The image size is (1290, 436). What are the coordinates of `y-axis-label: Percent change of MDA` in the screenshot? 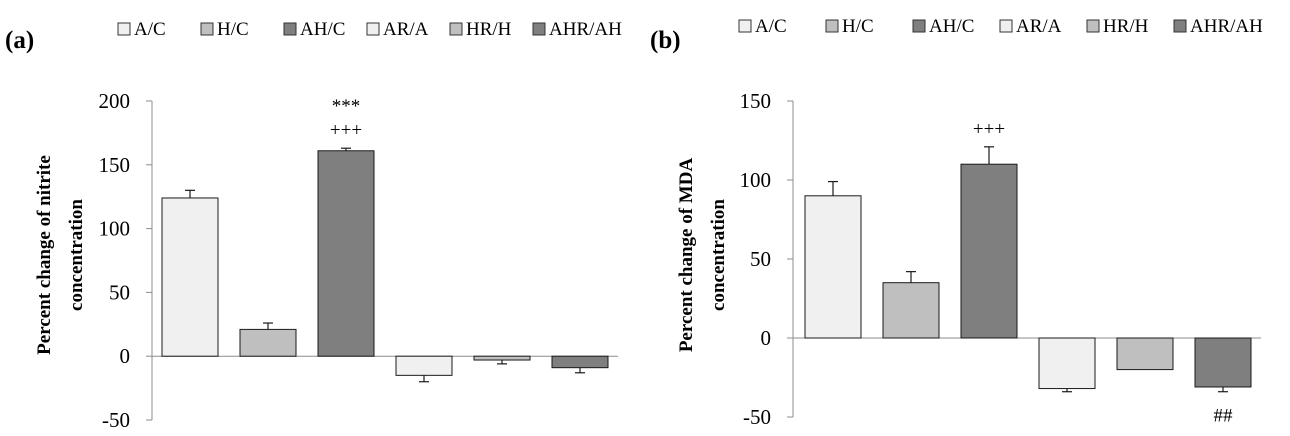 It's located at (686, 255).